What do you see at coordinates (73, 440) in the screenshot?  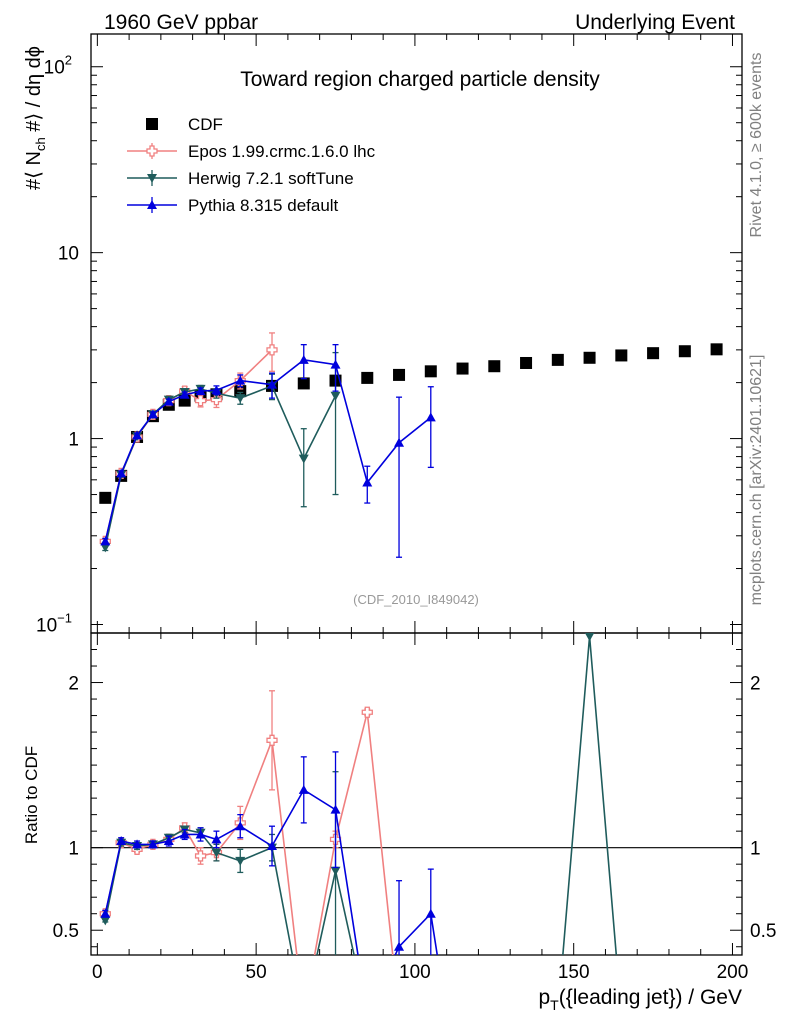 I see `y-tick-base: 1` at bounding box center [73, 440].